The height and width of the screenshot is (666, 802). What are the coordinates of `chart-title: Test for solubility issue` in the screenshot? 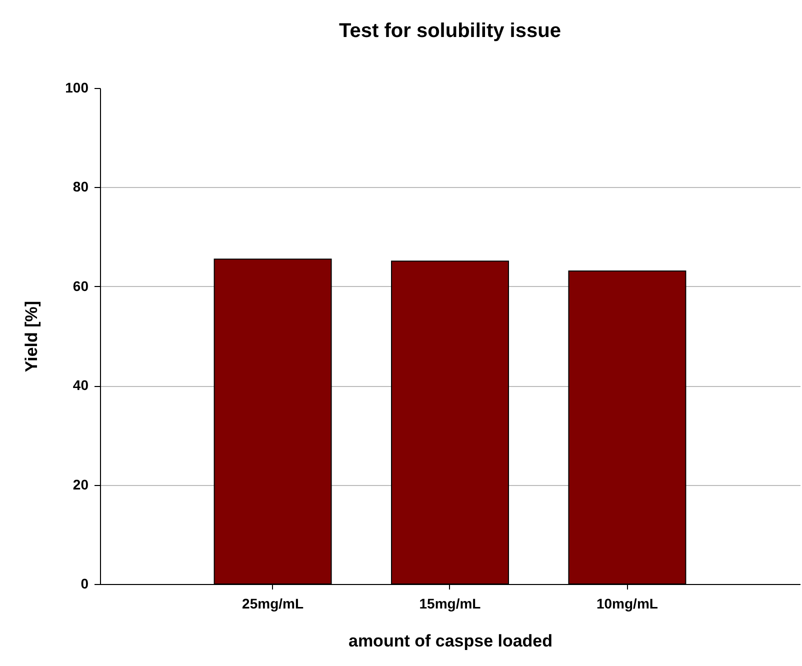 It's located at (450, 31).